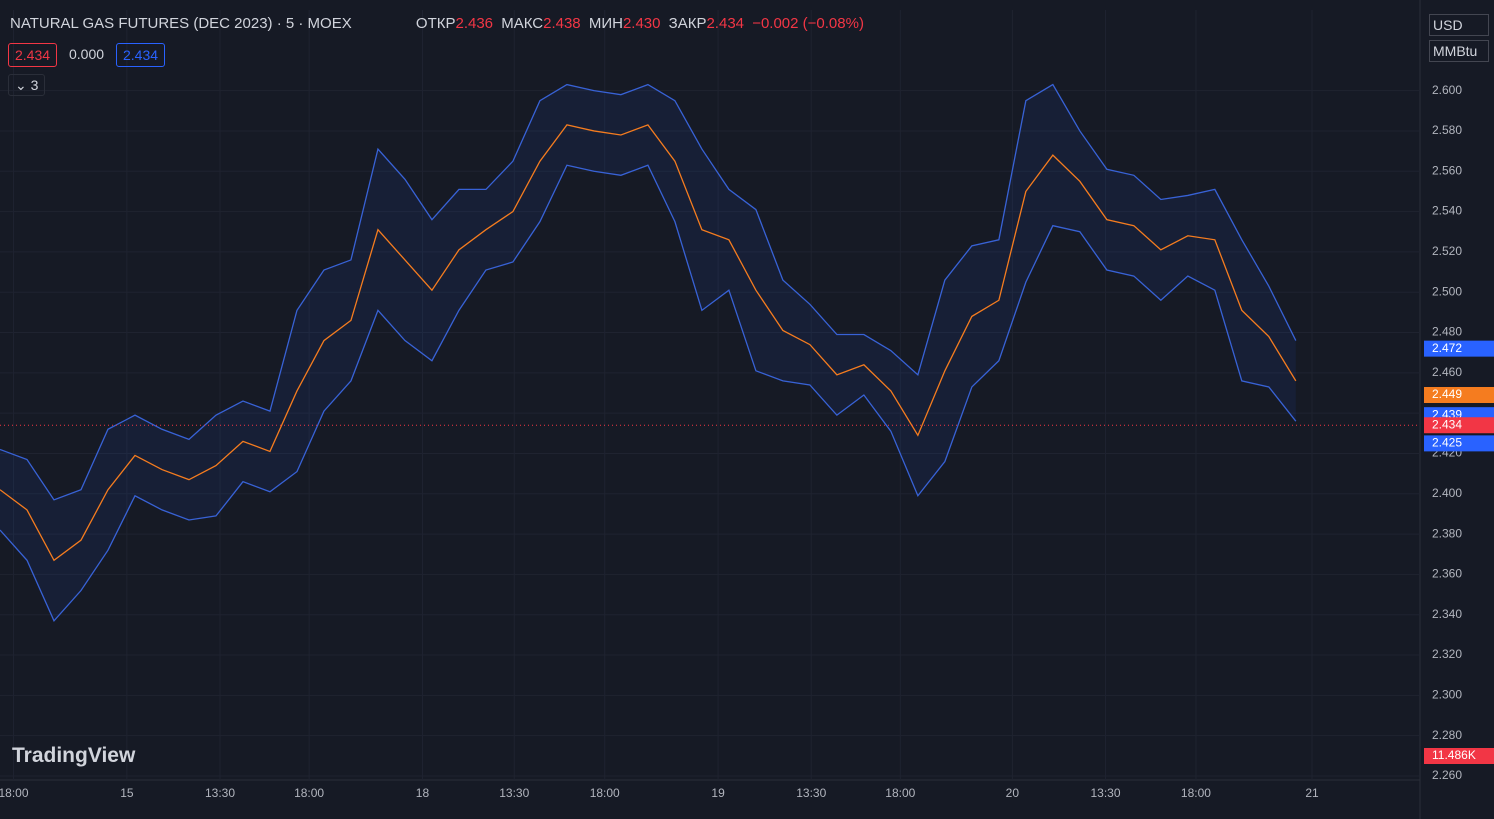 This screenshot has width=1494, height=819. What do you see at coordinates (1447, 424) in the screenshot?
I see `price-badge-label: 2.434` at bounding box center [1447, 424].